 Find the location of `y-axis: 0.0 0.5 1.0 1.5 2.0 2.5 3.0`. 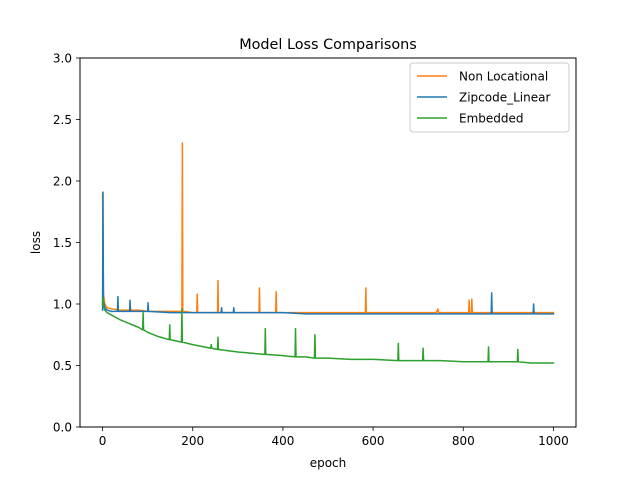

y-axis: 0.0 0.5 1.0 1.5 2.0 2.5 3.0 is located at coordinates (66, 243).